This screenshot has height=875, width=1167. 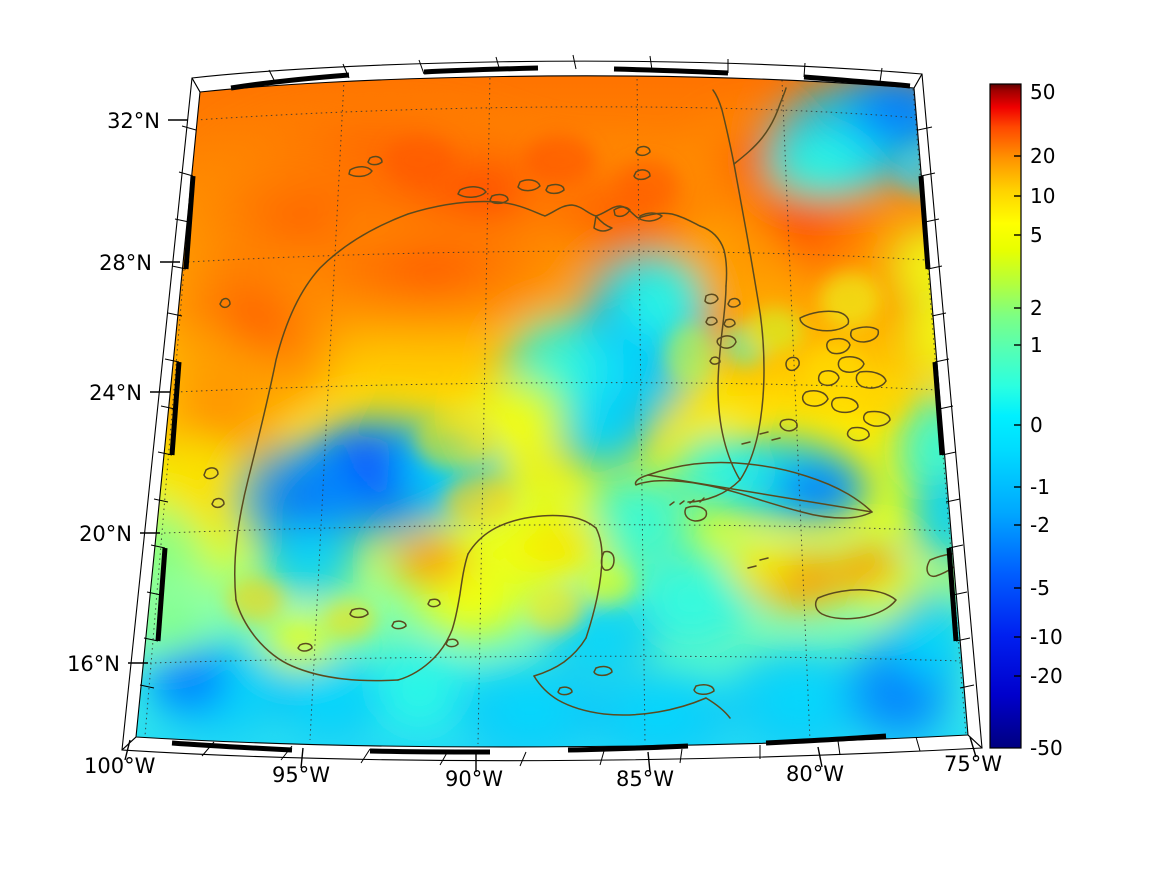 What do you see at coordinates (133, 121) in the screenshot?
I see `lat-tick-label: 32°N` at bounding box center [133, 121].